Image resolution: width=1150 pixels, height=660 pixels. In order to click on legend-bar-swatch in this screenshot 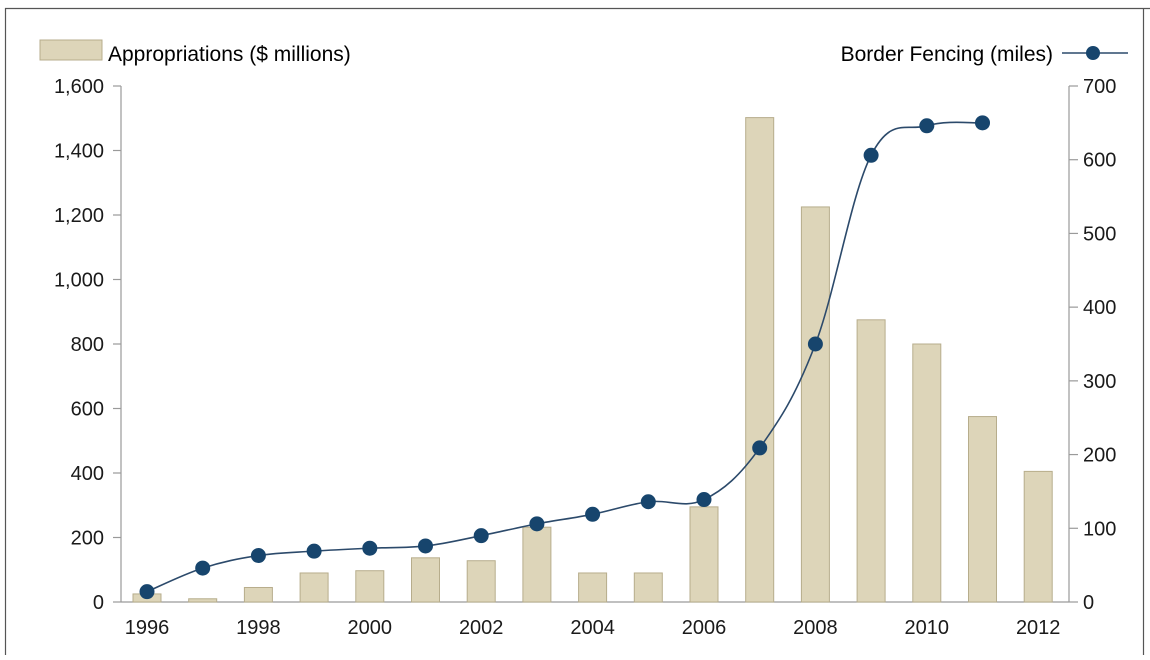, I will do `click(71, 50)`.